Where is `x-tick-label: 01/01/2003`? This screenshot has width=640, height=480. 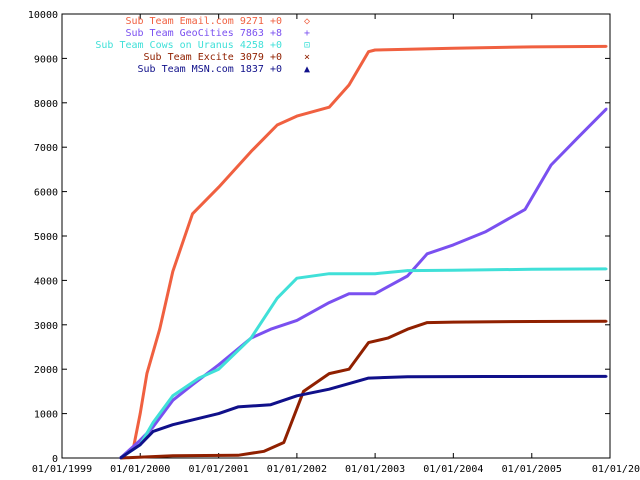 x-tick-label: 01/01/2003 is located at coordinates (375, 469).